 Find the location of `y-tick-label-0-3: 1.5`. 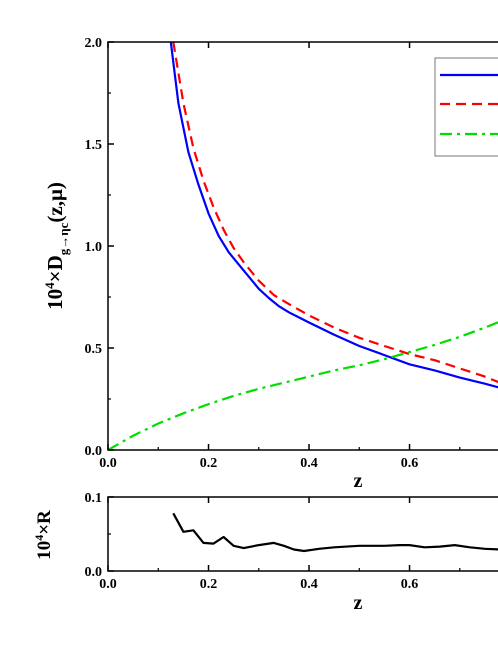

y-tick-label-0-3: 1.5 is located at coordinates (94, 145).